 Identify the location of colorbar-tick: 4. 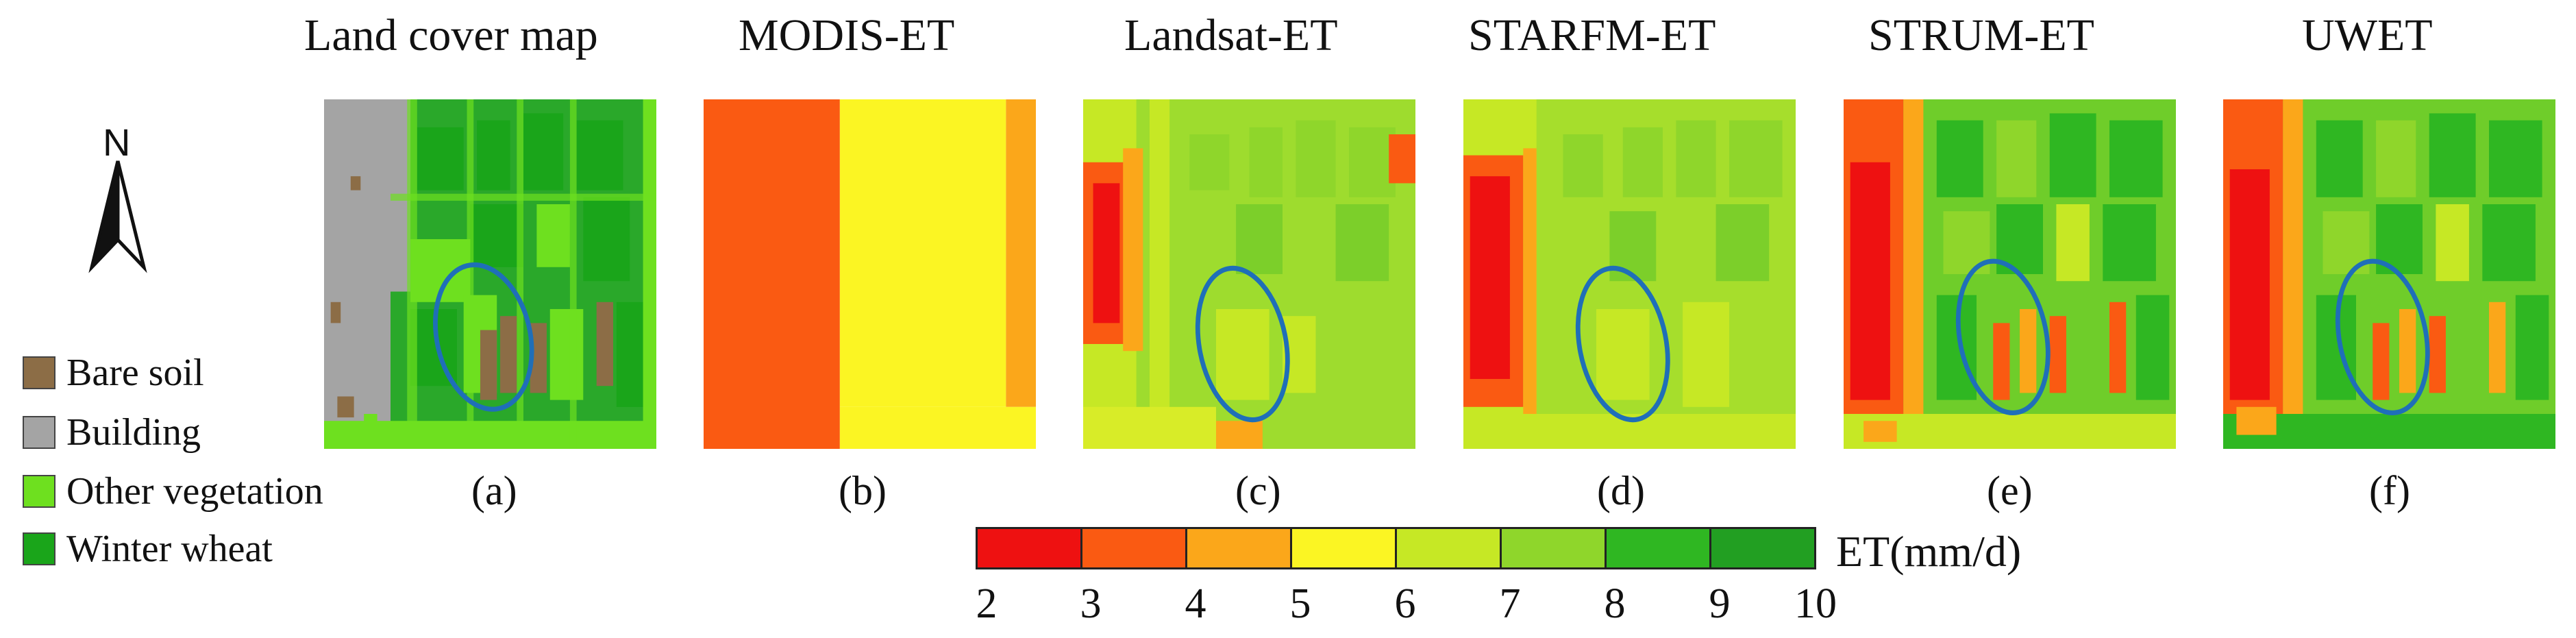
(1195, 603).